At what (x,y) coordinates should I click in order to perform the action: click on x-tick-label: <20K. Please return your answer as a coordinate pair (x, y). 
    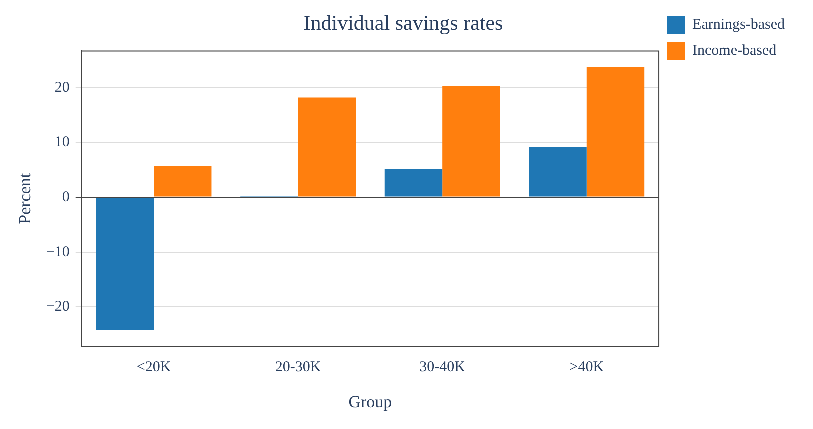
    Looking at the image, I should click on (154, 368).